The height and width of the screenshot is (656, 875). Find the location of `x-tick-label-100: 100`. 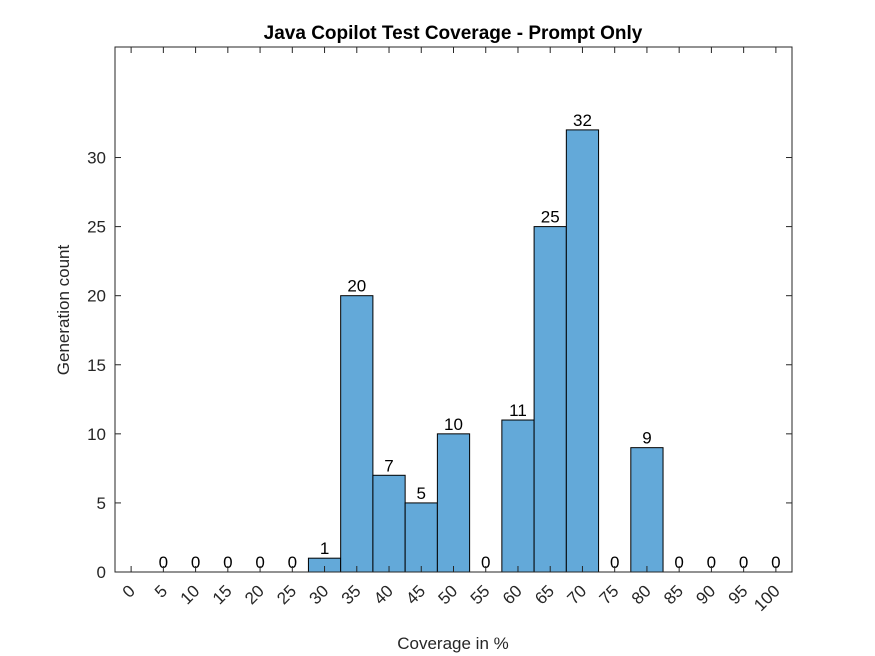

x-tick-label-100: 100 is located at coordinates (766, 597).